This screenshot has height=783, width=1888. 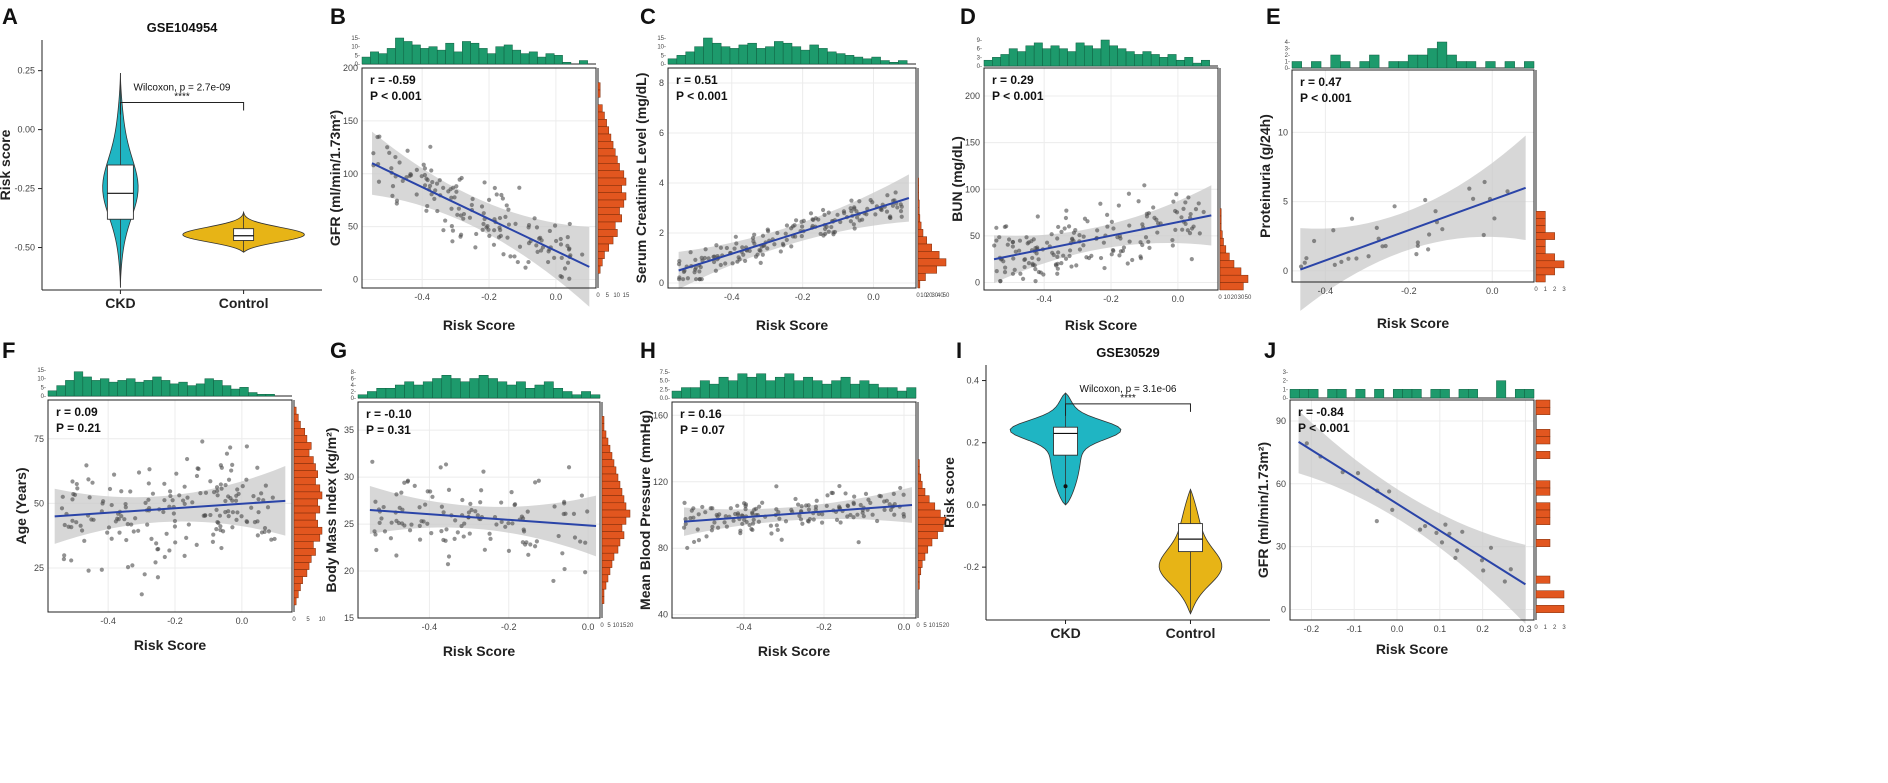 What do you see at coordinates (630, 626) in the screenshot?
I see `right-histogram-tick: 20` at bounding box center [630, 626].